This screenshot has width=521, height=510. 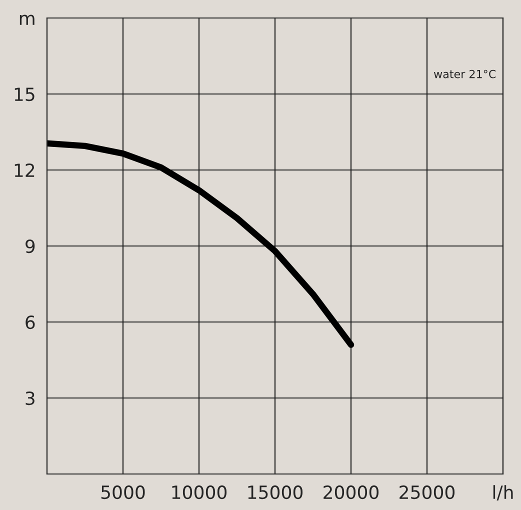 I want to click on x-tick-label: 15000, so click(x=275, y=492).